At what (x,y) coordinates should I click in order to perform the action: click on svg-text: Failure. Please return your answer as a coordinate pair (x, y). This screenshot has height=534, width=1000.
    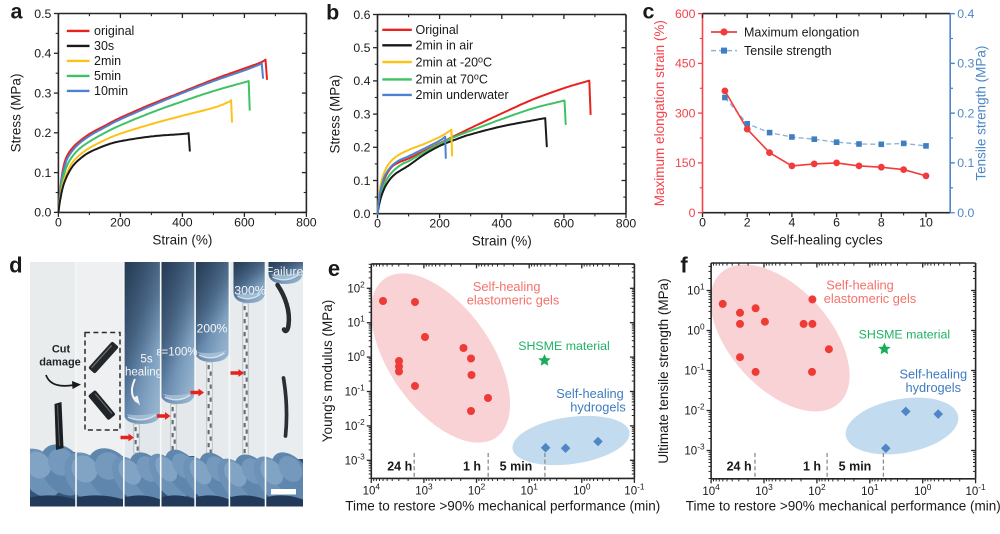
    Looking at the image, I should click on (285, 272).